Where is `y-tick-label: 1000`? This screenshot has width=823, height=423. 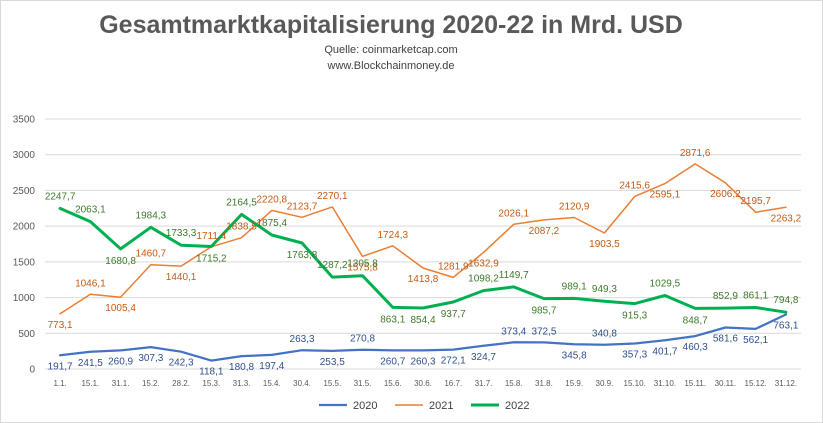
y-tick-label: 1000 is located at coordinates (24, 298).